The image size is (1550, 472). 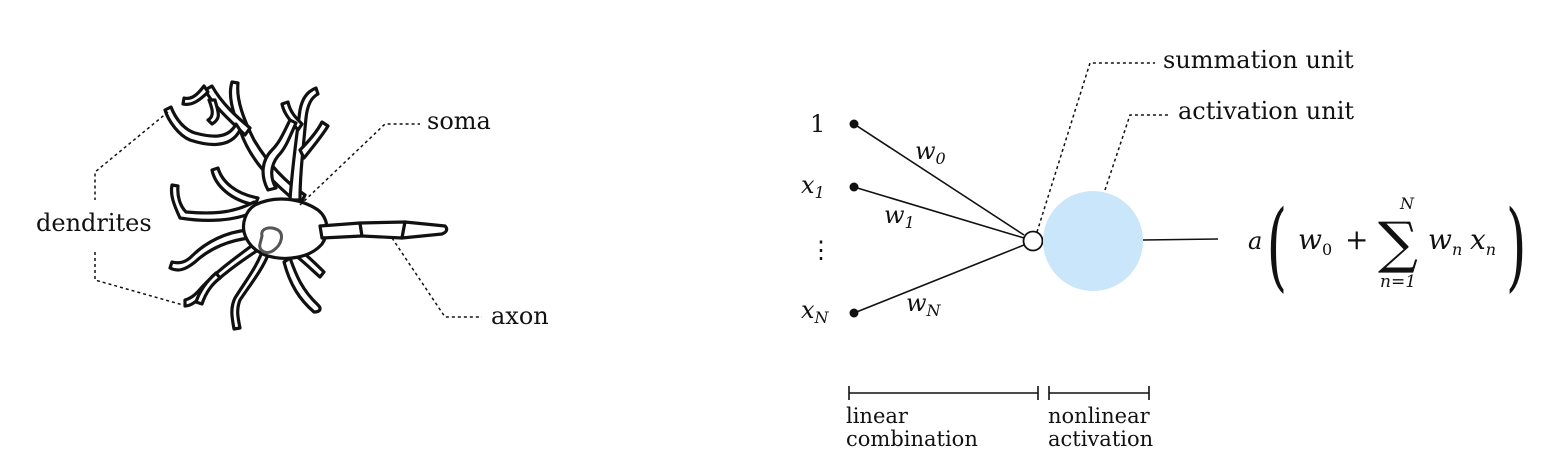 What do you see at coordinates (939, 212) in the screenshot?
I see `edge-w1` at bounding box center [939, 212].